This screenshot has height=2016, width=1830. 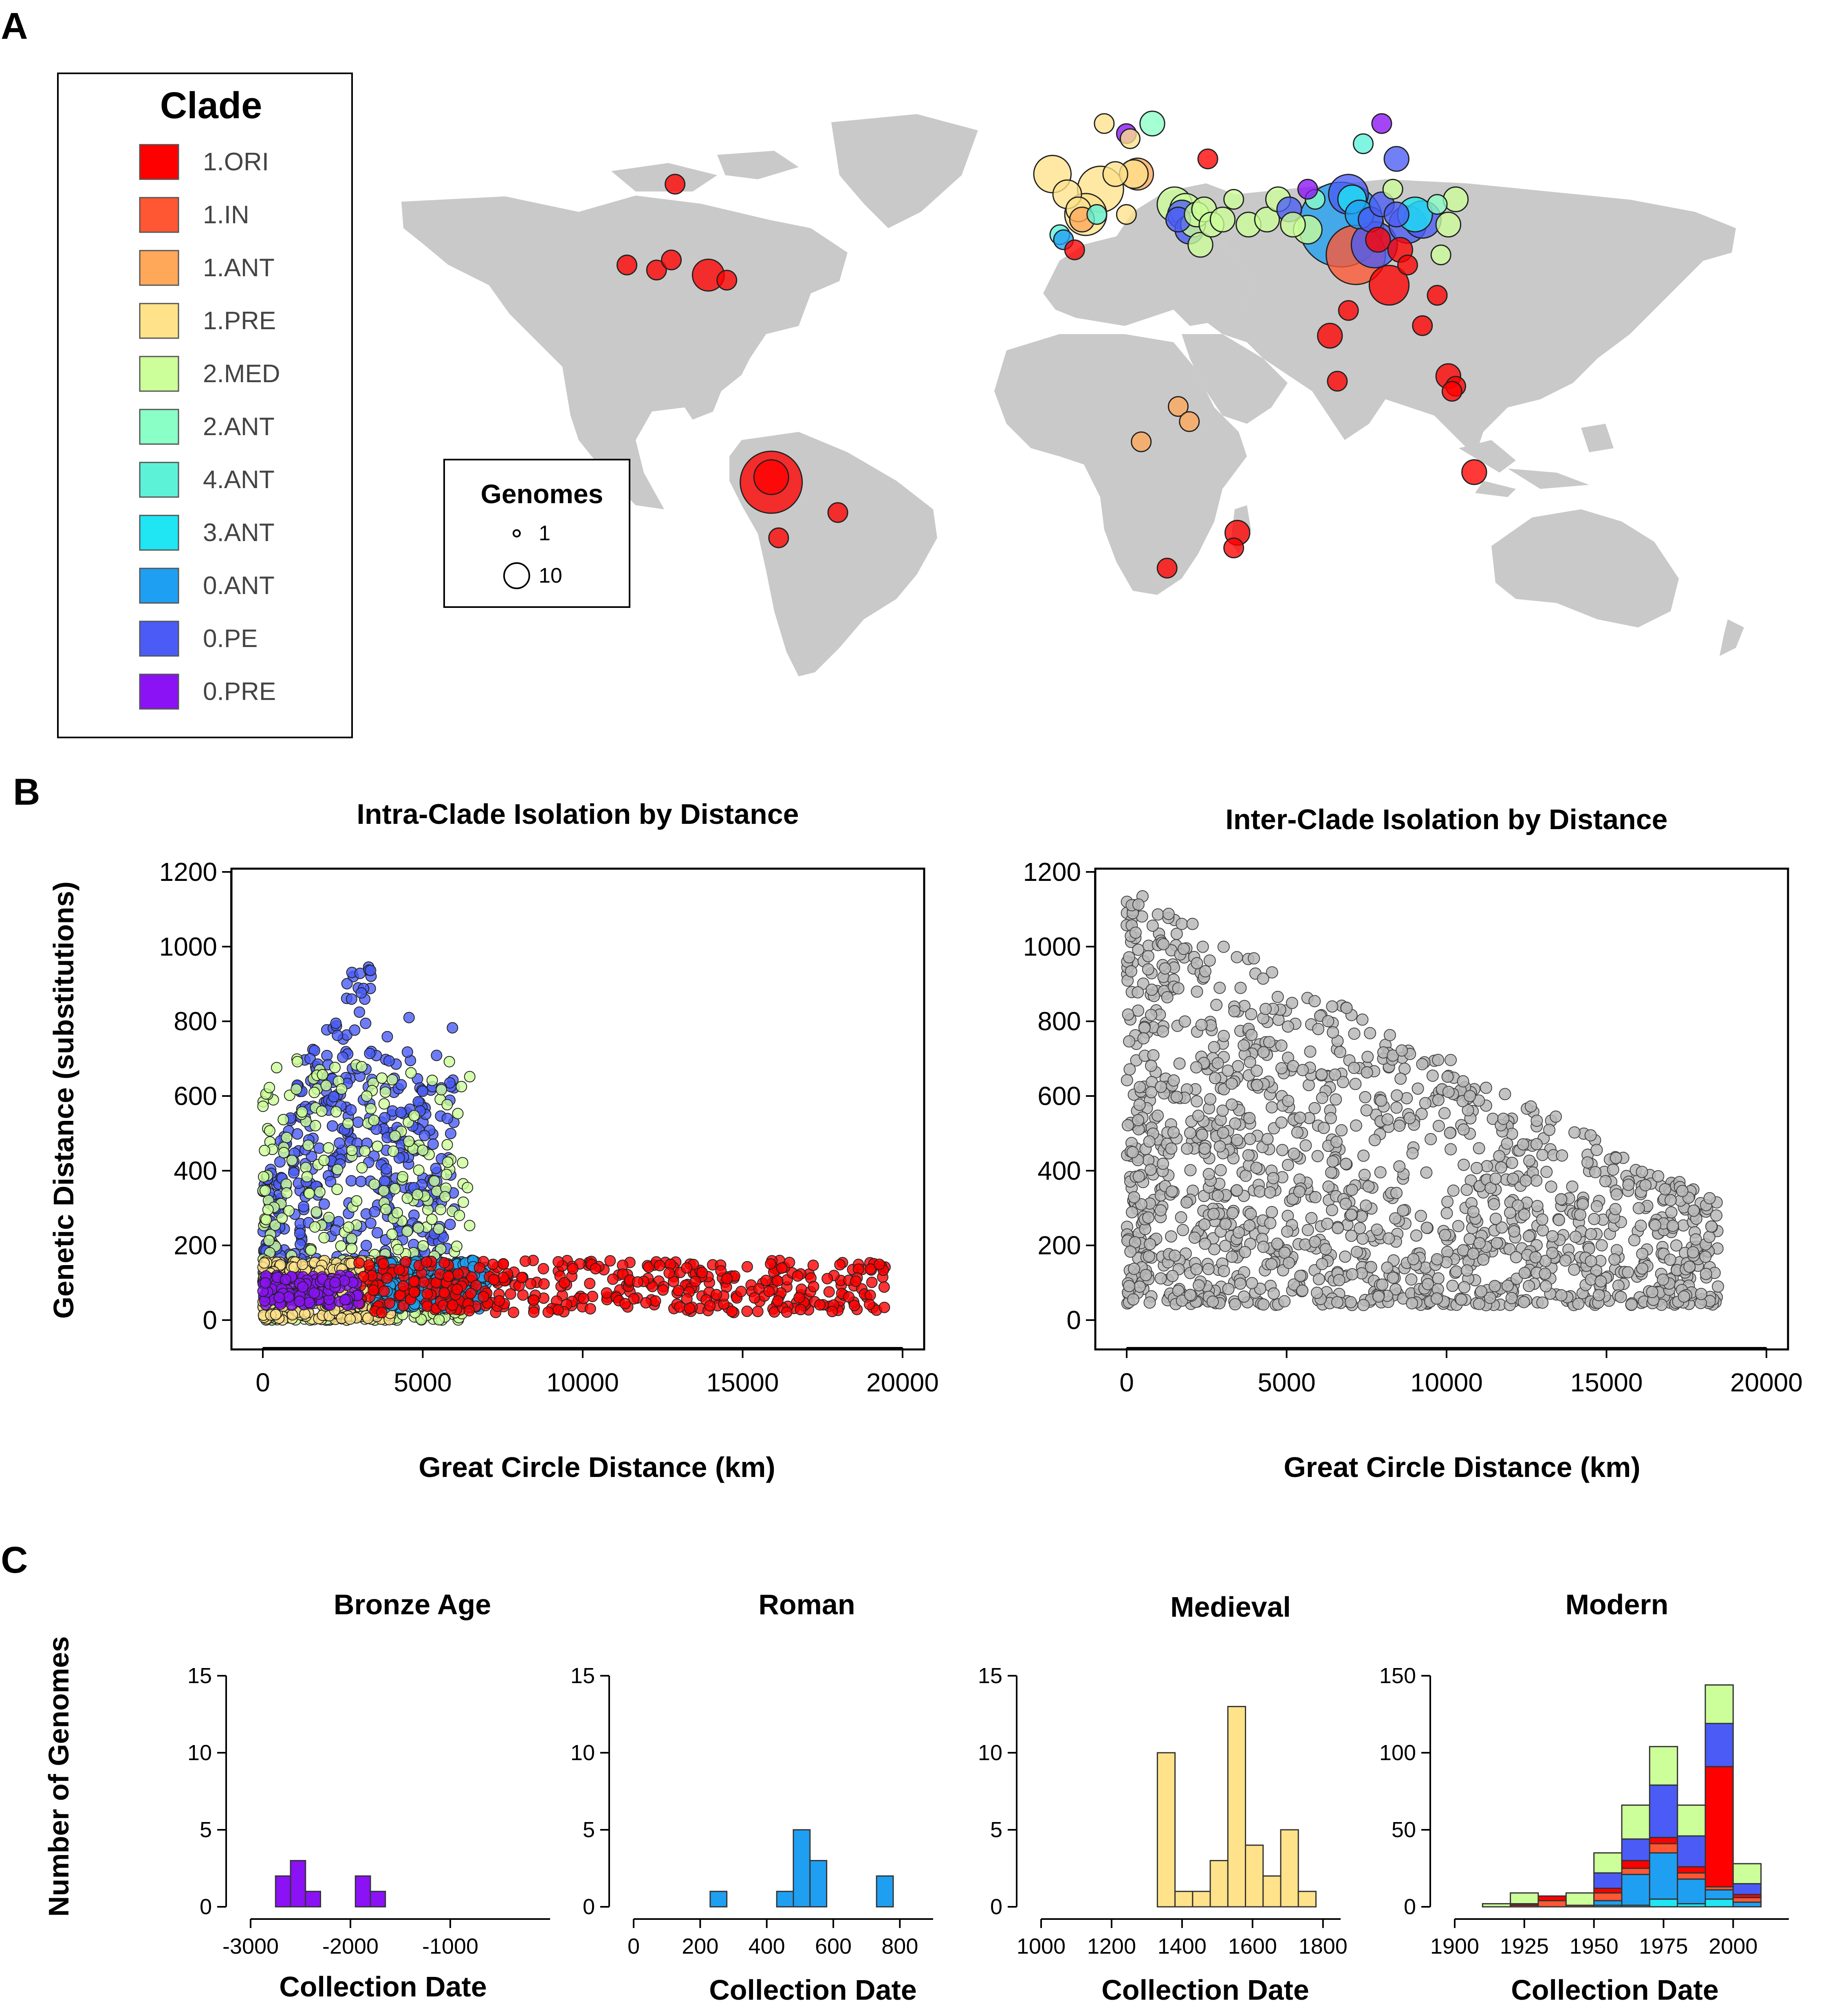 What do you see at coordinates (64, 1100) in the screenshot?
I see `y-axis-title-genetic-distance: Genetic Distance (substitutions)` at bounding box center [64, 1100].